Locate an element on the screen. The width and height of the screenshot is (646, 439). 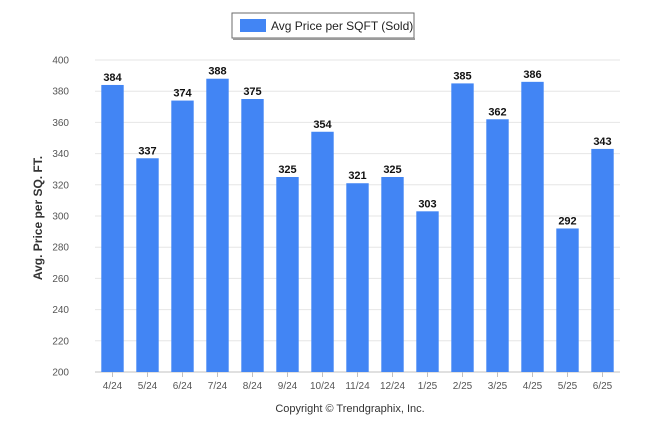
data-label: 354 is located at coordinates (322, 125).